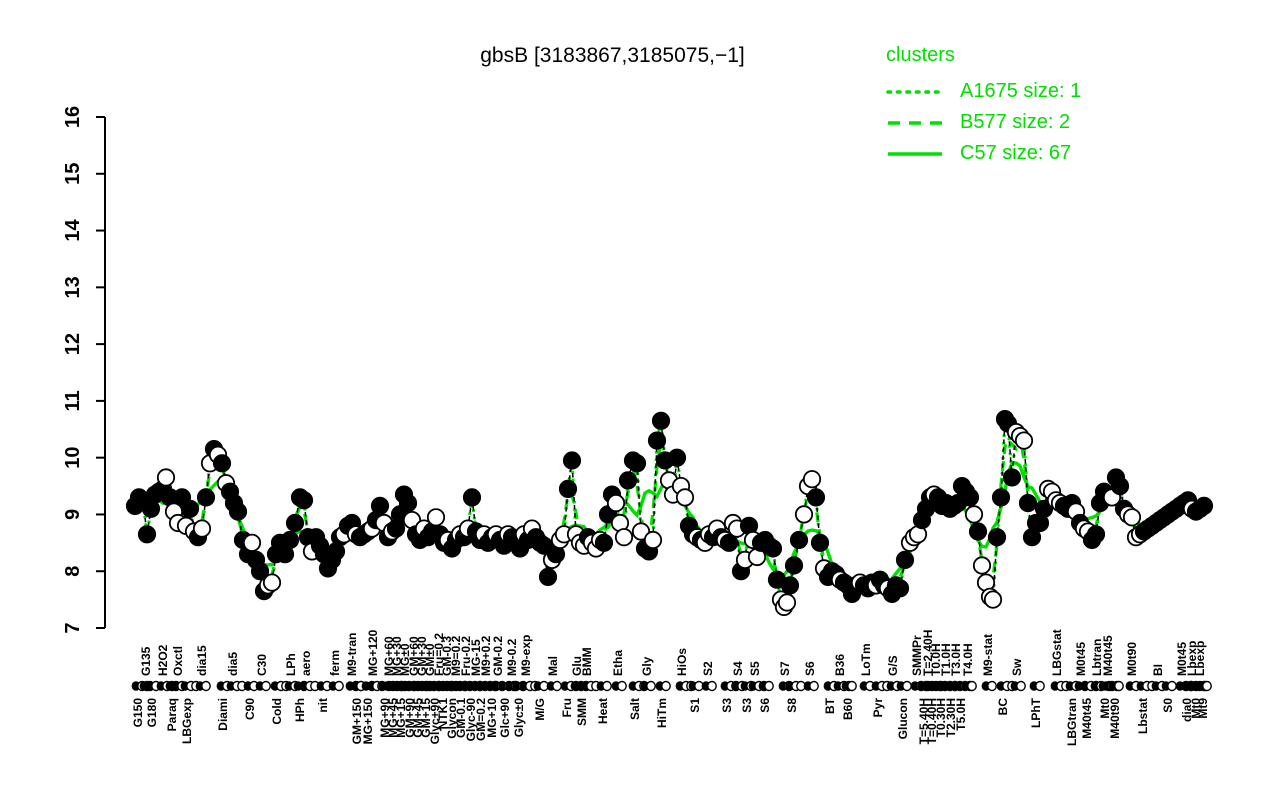 The height and width of the screenshot is (800, 1280). What do you see at coordinates (262, 665) in the screenshot?
I see `condition-label: C30` at bounding box center [262, 665].